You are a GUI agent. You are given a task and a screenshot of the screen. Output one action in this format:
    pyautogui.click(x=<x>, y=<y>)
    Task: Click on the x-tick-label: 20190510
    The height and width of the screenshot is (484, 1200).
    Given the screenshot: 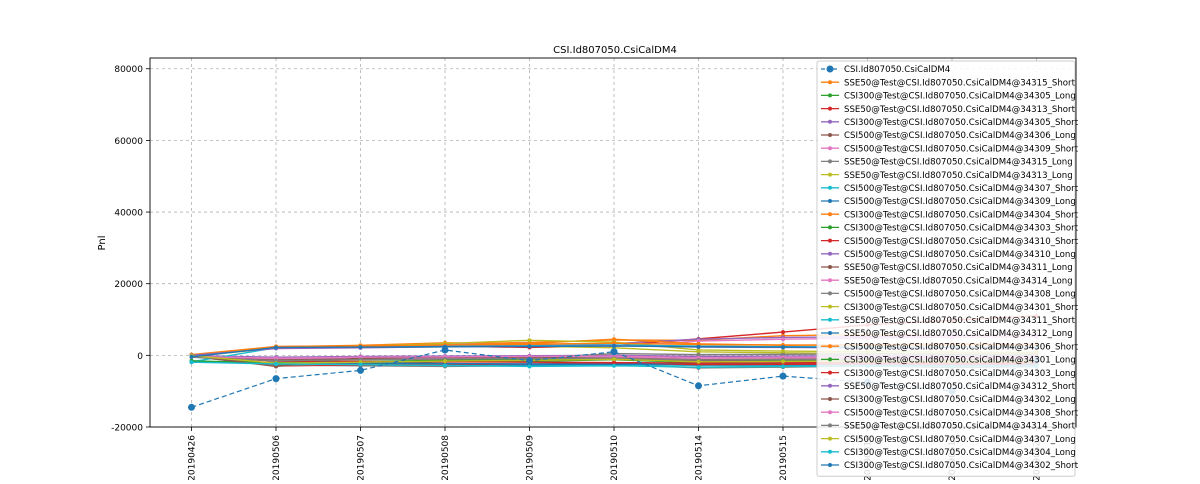 What is the action you would take?
    pyautogui.click(x=615, y=457)
    